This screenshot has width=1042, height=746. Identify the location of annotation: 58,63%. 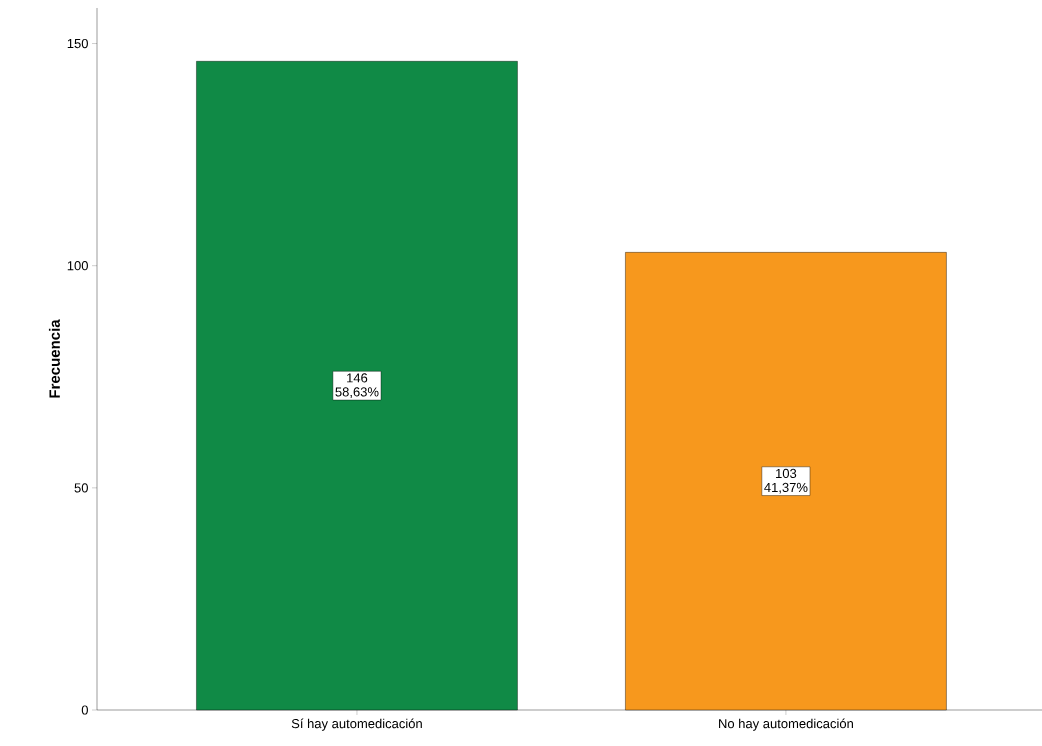
(357, 393).